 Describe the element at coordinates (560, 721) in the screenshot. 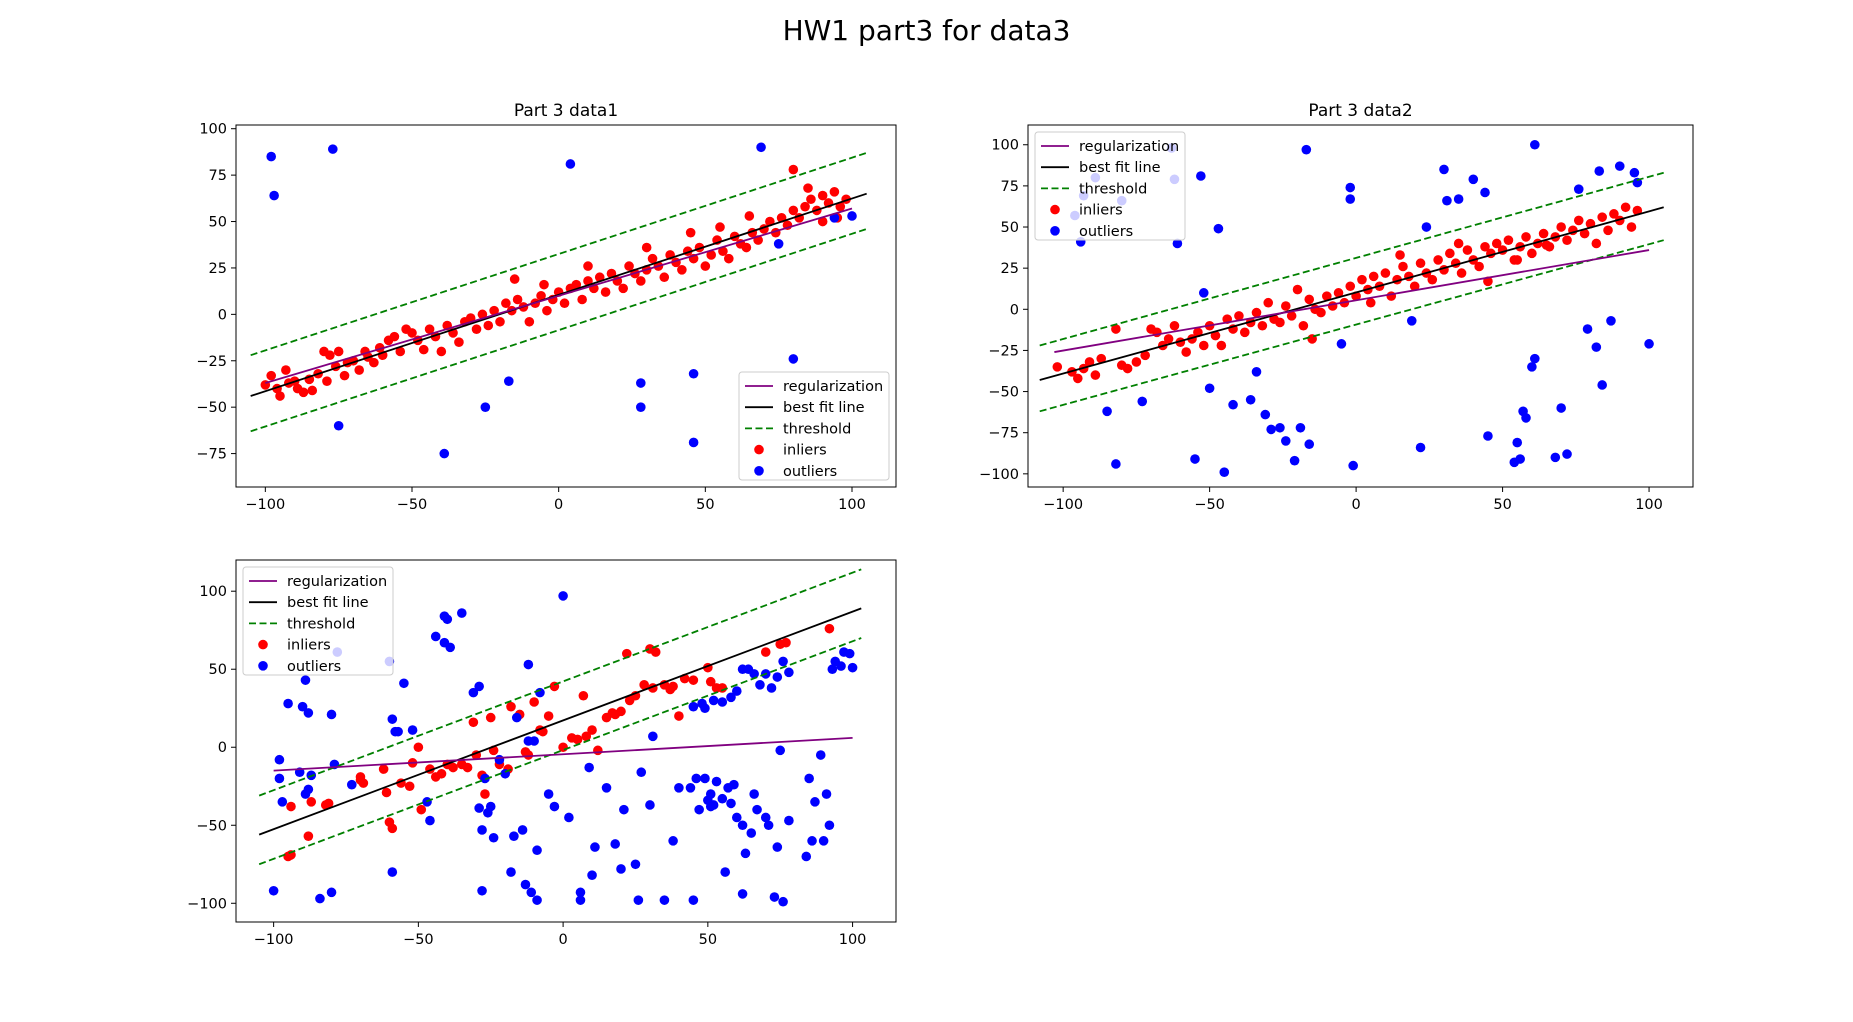

I see `best-fit-line` at that location.